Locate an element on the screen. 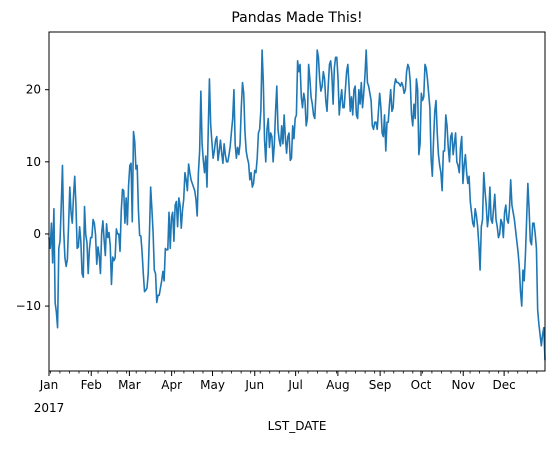 The height and width of the screenshot is (471, 554). x-axis: Jan Feb Mar Apr May Jun Jul Aug Sep Oct Nov Dec is located at coordinates (288, 381).